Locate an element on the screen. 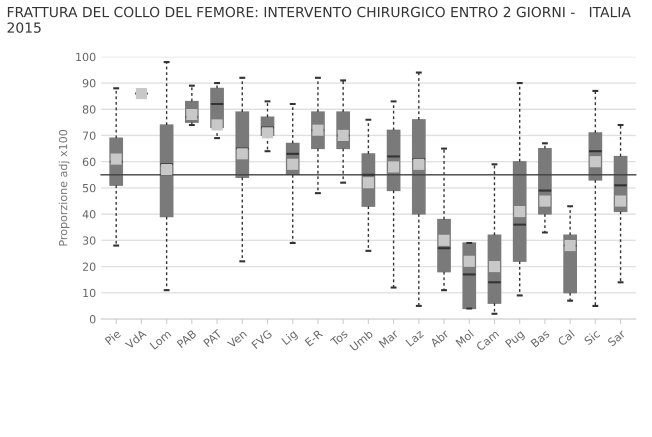  y-tick-label: 100 is located at coordinates (86, 57).